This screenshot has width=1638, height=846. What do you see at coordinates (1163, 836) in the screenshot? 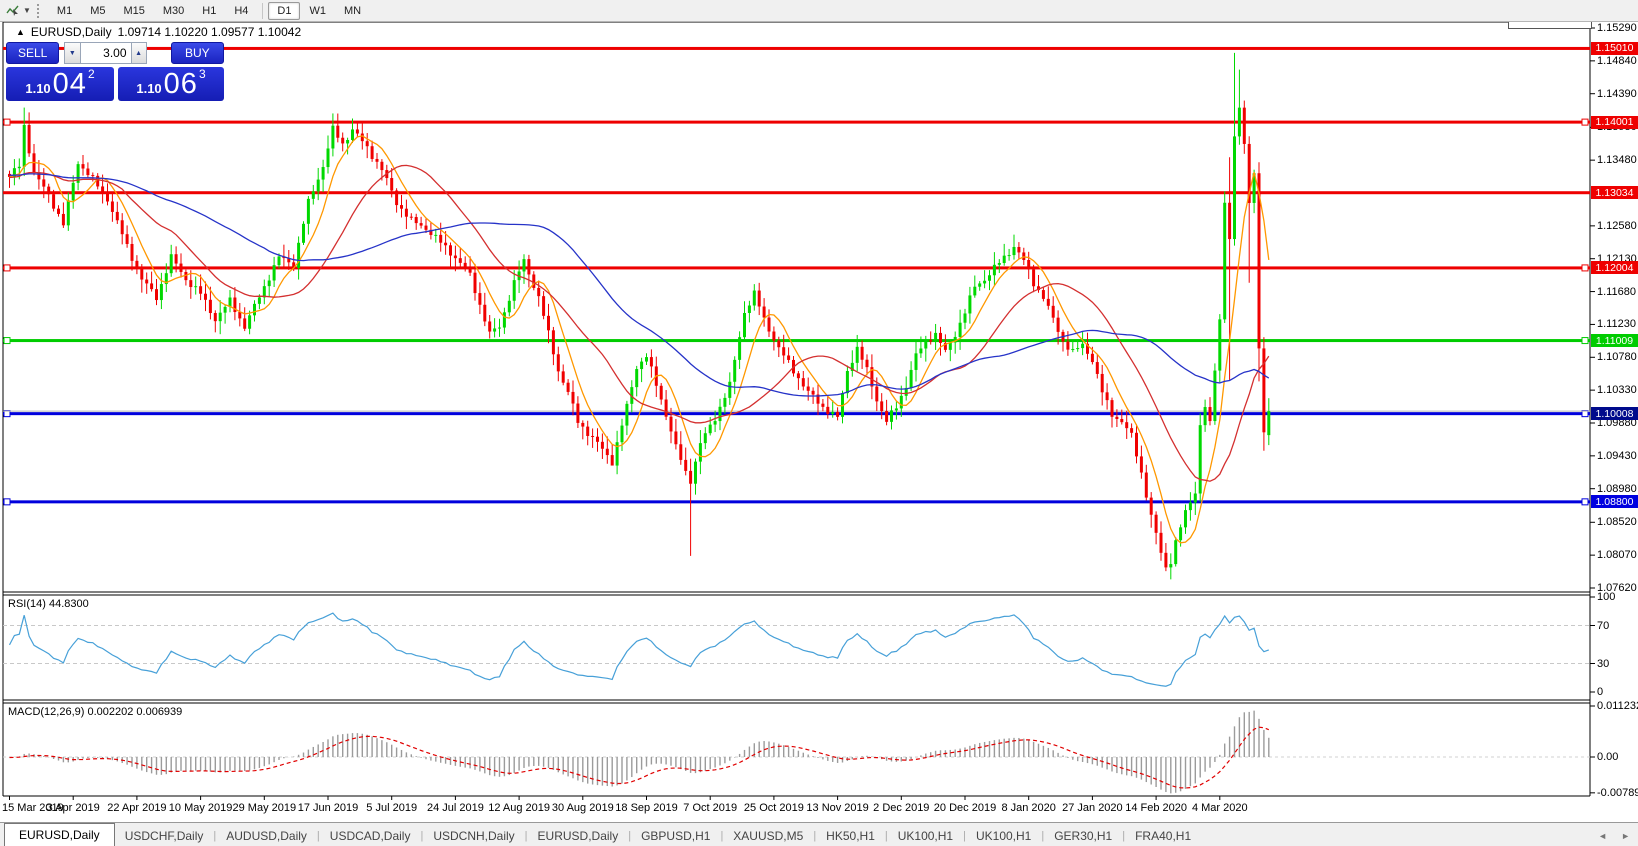
I see `chart-tab-FRA40-H1: FRA40,H1` at bounding box center [1163, 836].